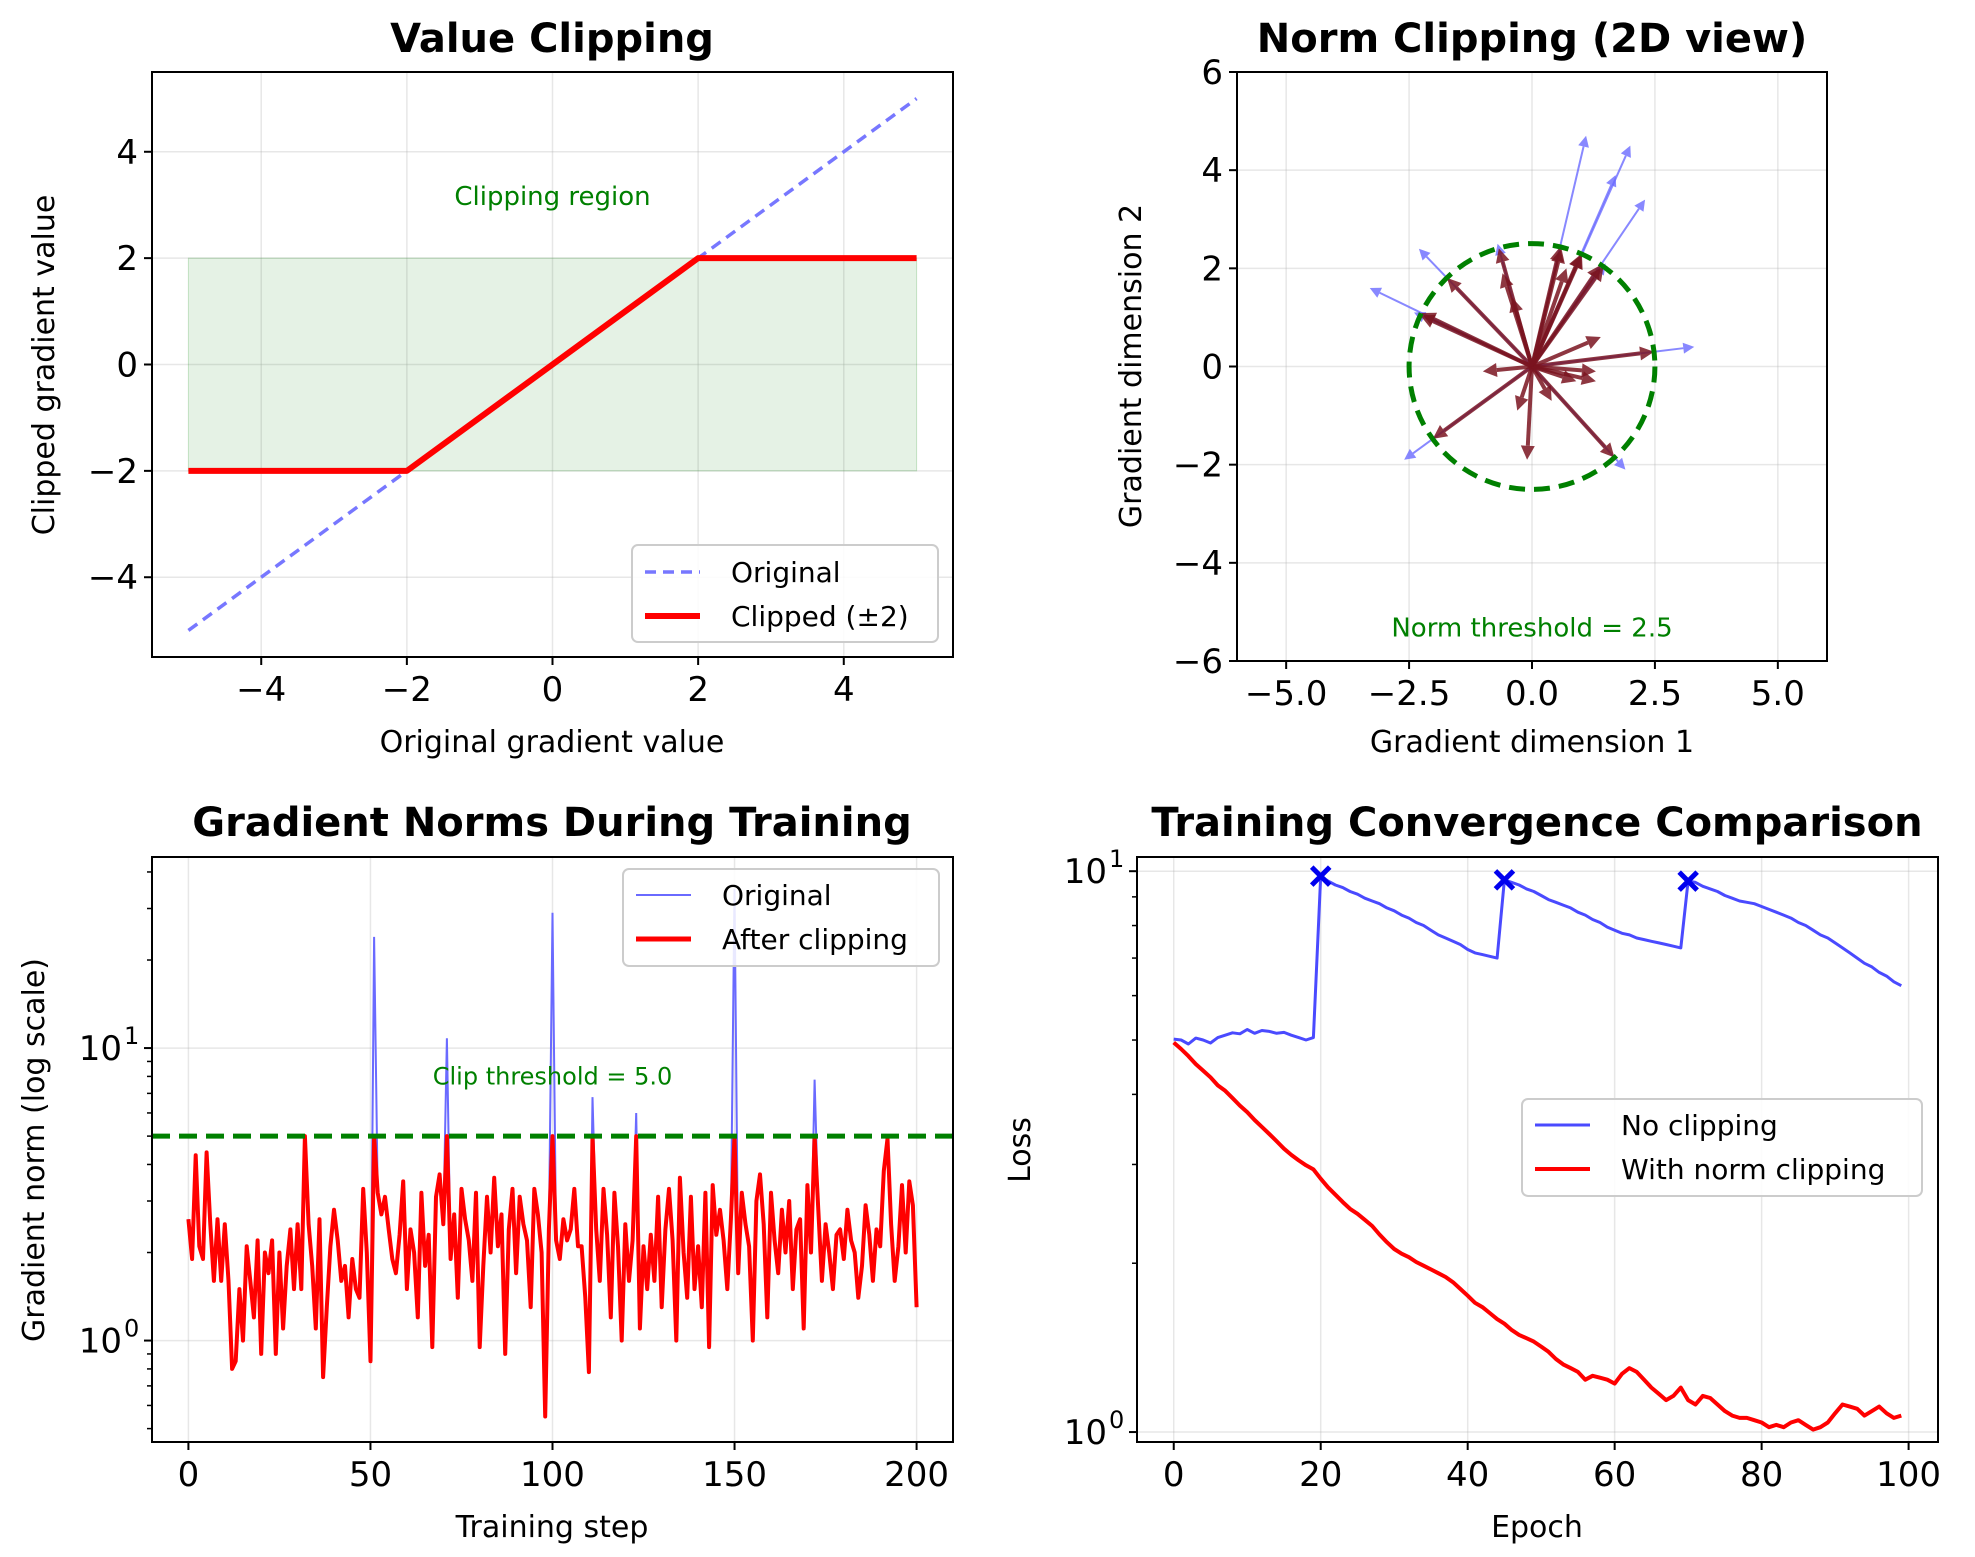  I want to click on gradient-norms-xtick-label: 50, so click(370, 1475).